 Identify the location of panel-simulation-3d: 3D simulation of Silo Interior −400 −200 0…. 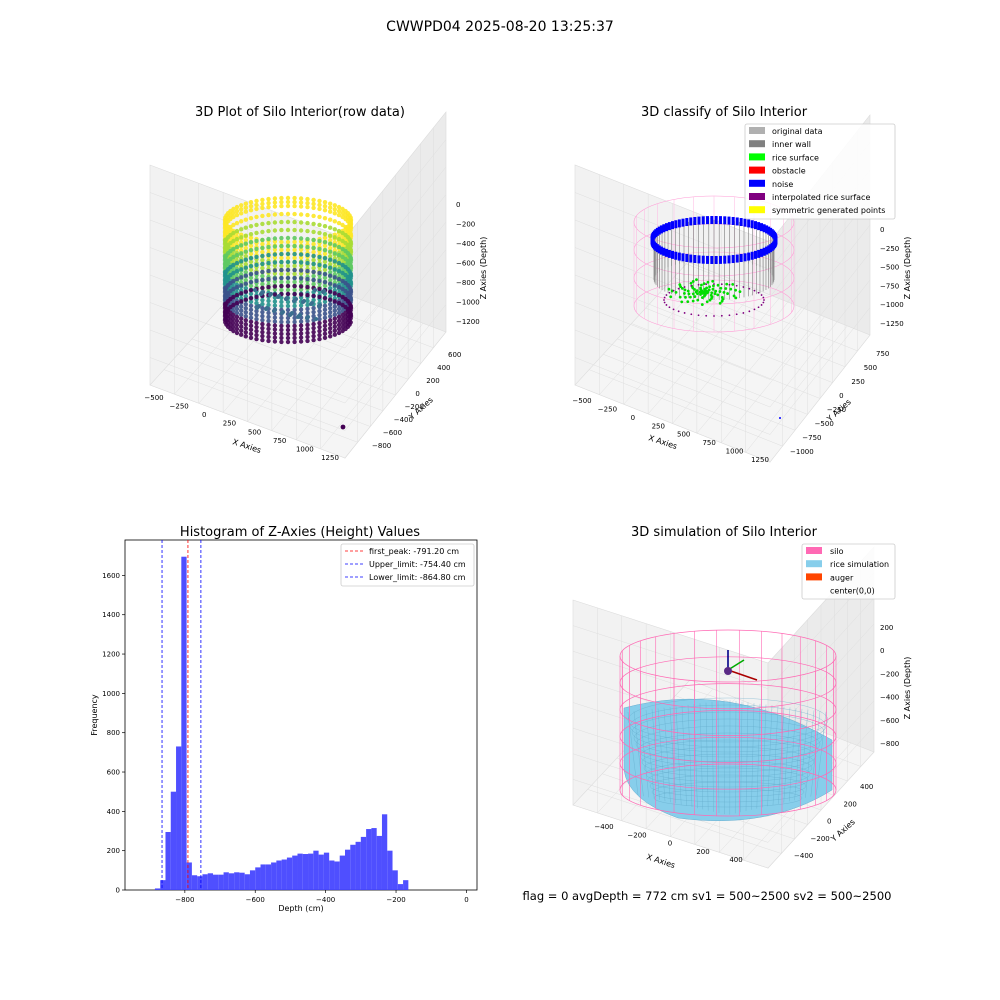
(742, 697).